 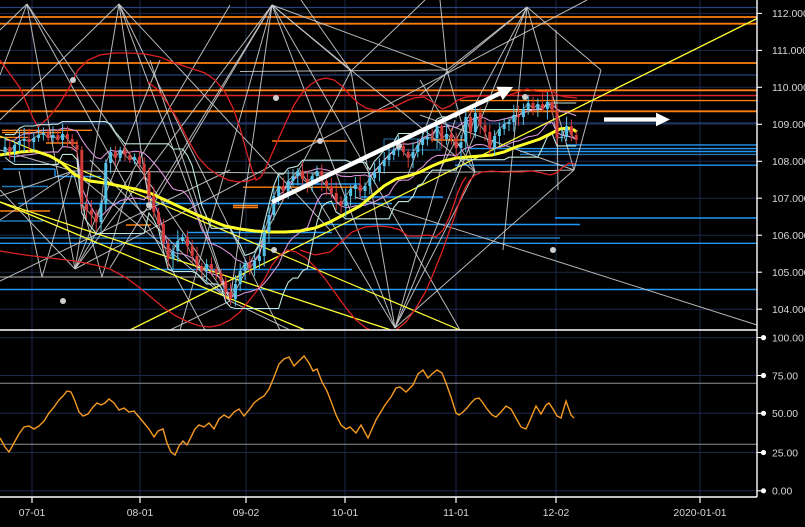 What do you see at coordinates (699, 513) in the screenshot?
I see `svg-text: 2020-01-01` at bounding box center [699, 513].